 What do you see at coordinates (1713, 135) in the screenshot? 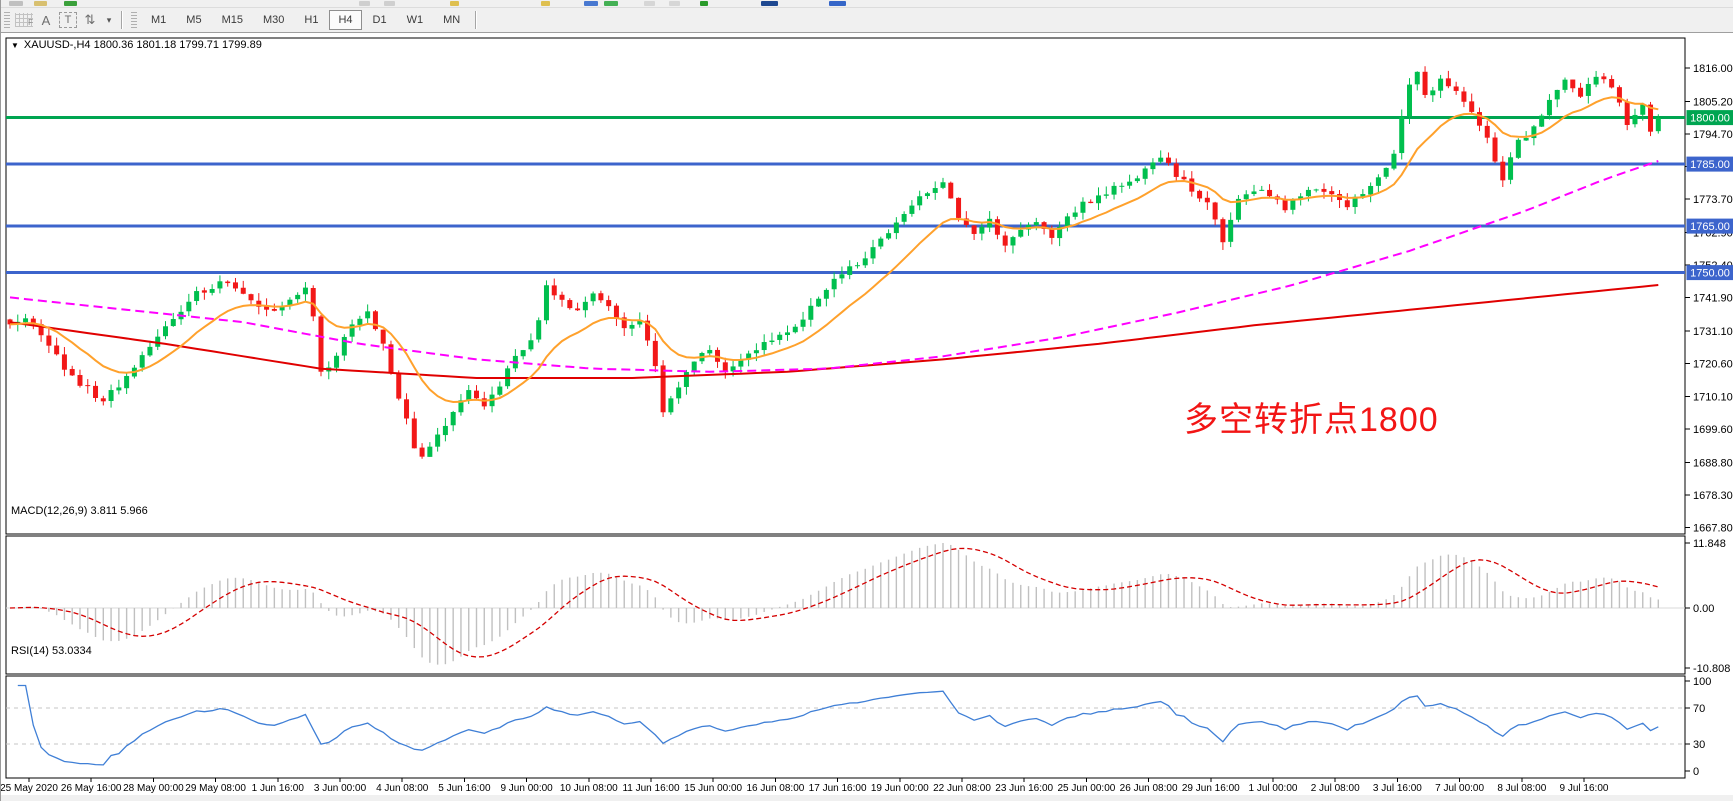
I see `svg-text: 1794.70` at bounding box center [1713, 135].